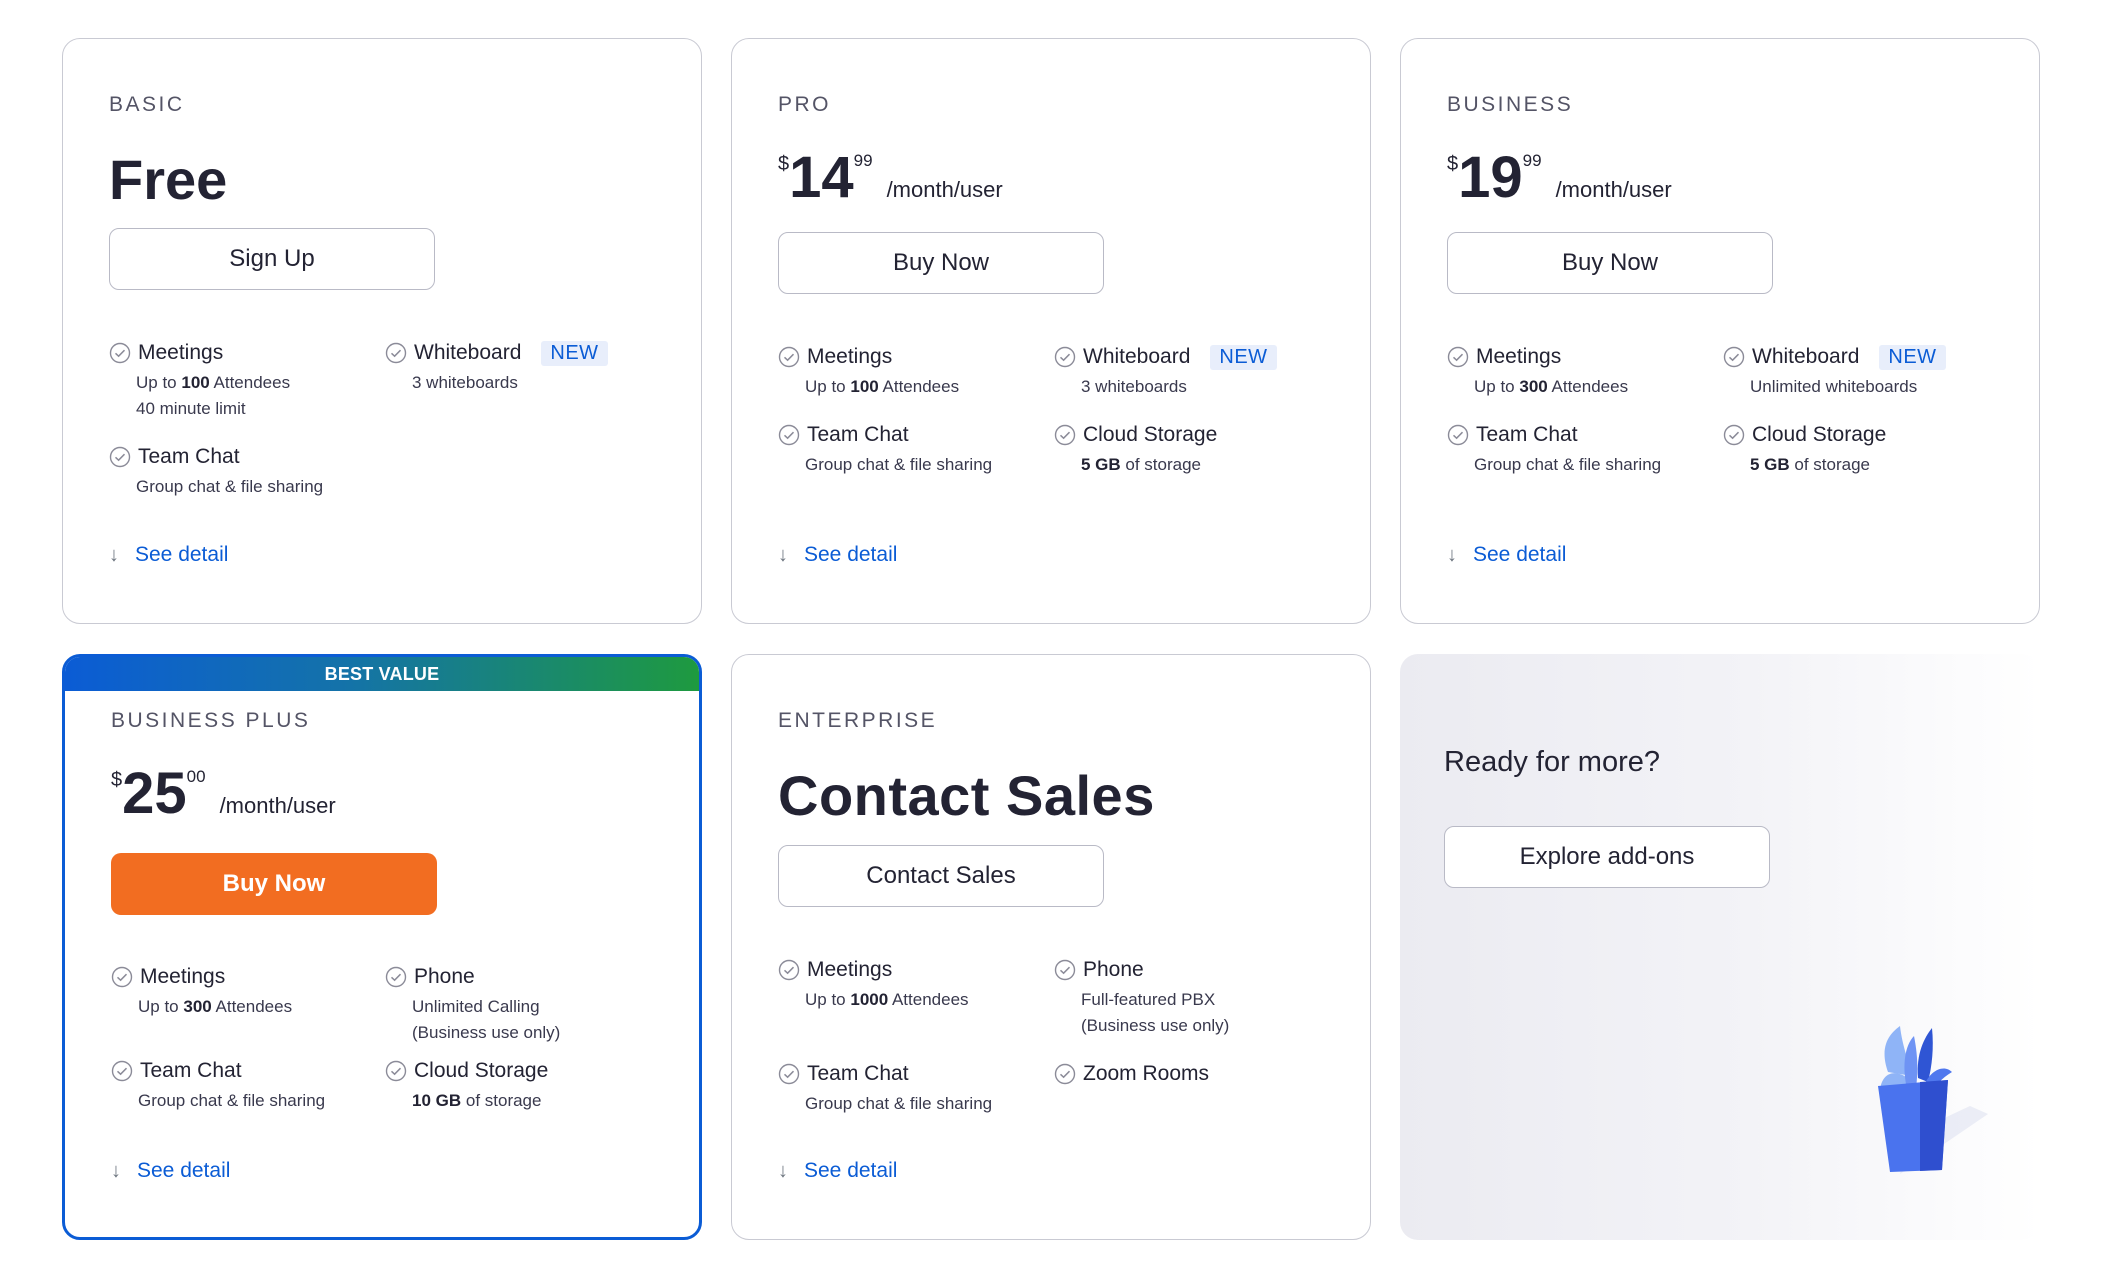 This screenshot has width=2112, height=1268. I want to click on price-amount: 14, so click(821, 177).